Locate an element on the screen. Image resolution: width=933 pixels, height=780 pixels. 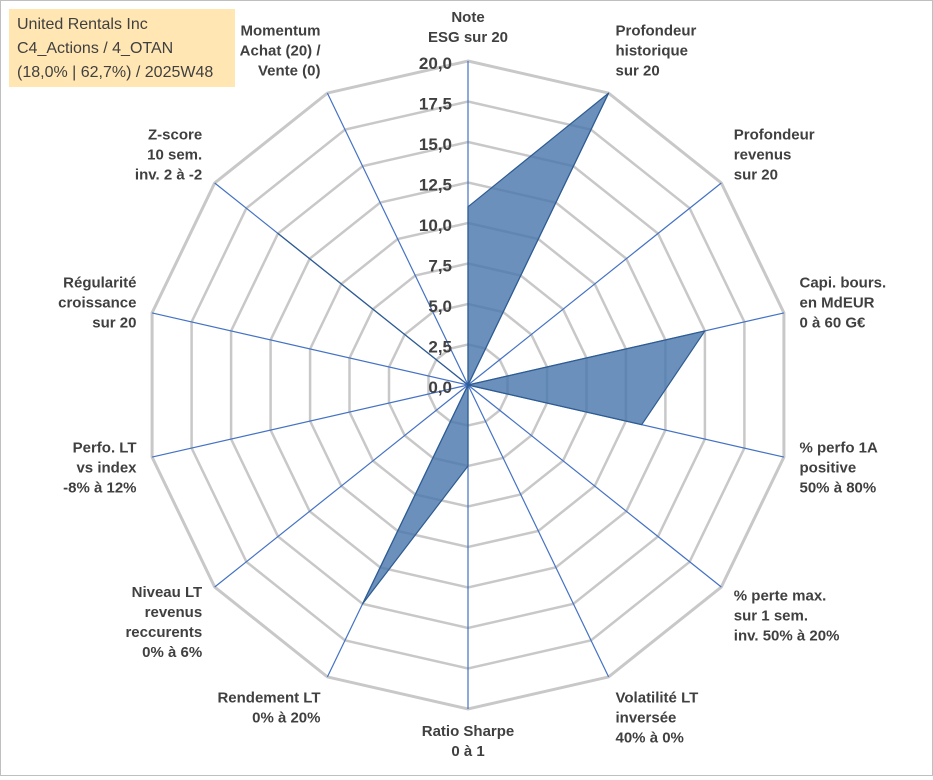
tick-label: 2,5 is located at coordinates (440, 347).